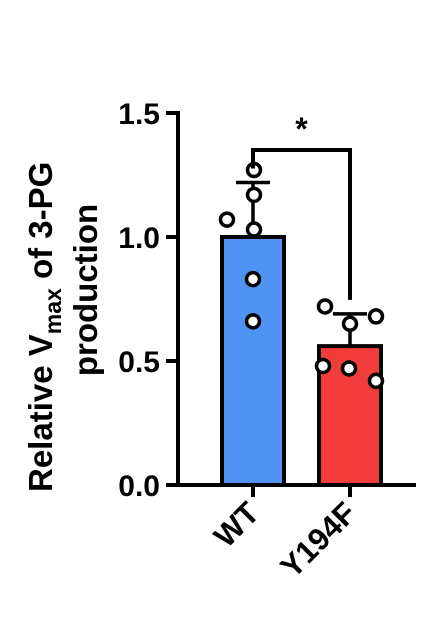 Image resolution: width=426 pixels, height=620 pixels. Describe the element at coordinates (53, 311) in the screenshot. I see `y-axis-title-subscript: max` at that location.